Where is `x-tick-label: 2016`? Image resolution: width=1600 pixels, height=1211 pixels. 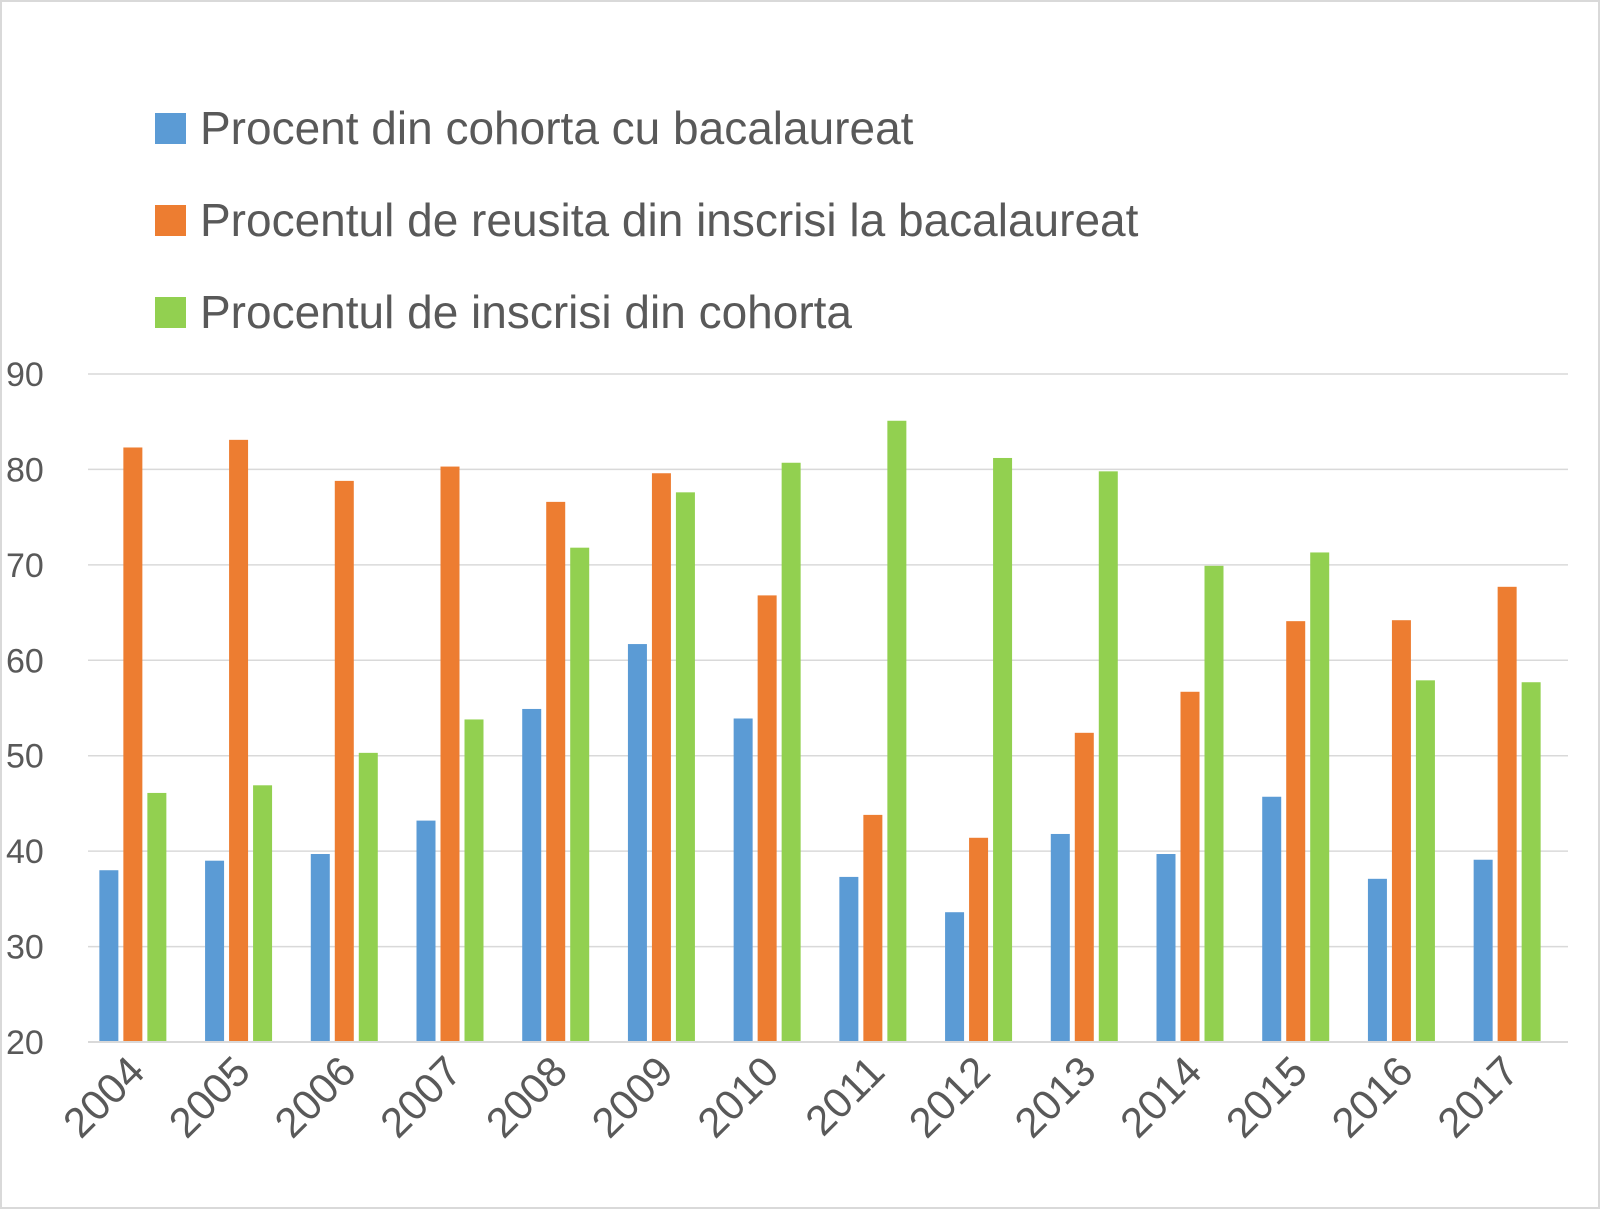
x-tick-label: 2016 is located at coordinates (1371, 1096).